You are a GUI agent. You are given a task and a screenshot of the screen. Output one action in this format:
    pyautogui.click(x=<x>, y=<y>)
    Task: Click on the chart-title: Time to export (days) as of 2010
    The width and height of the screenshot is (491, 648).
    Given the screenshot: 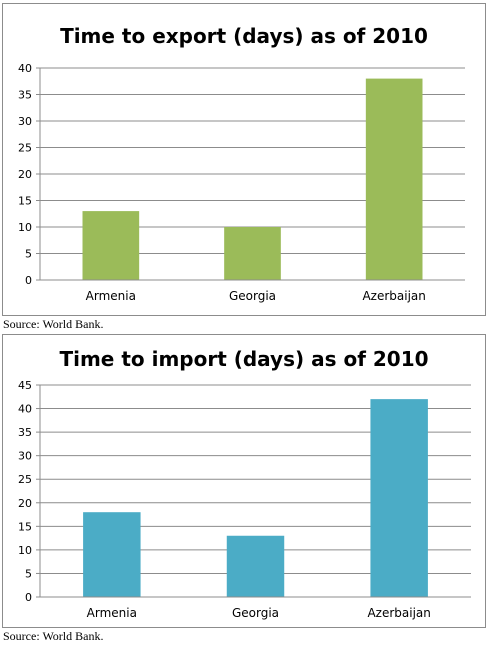 What is the action you would take?
    pyautogui.click(x=244, y=36)
    